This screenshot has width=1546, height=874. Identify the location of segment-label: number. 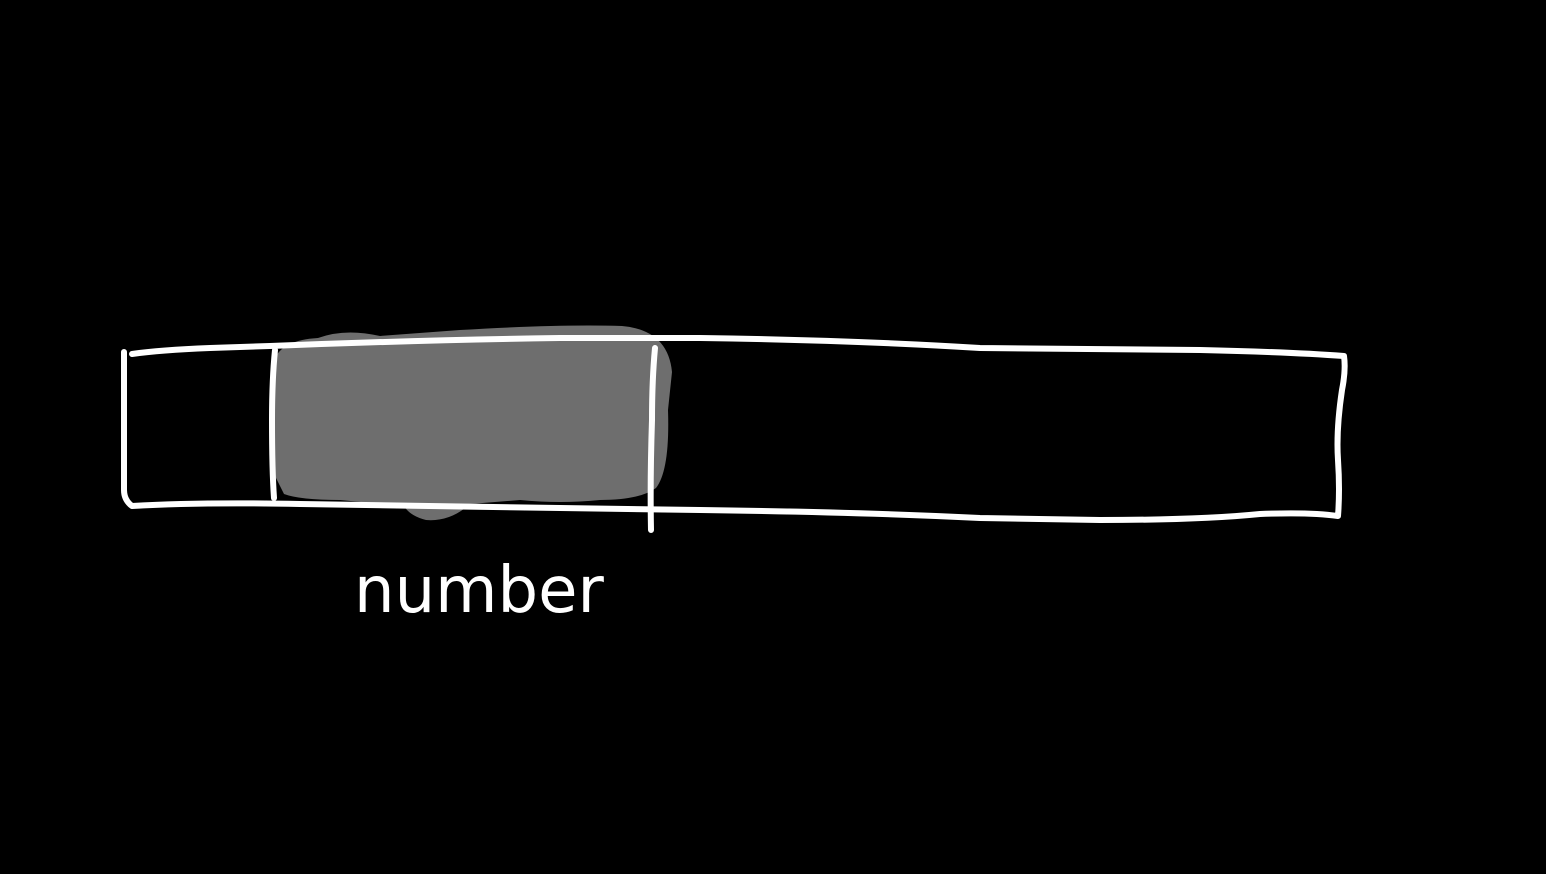
(479, 591).